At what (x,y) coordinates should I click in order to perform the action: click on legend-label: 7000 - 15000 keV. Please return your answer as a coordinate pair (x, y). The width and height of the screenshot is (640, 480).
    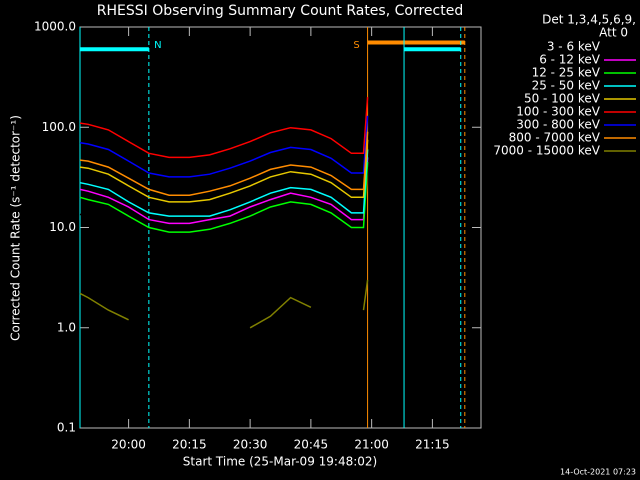
    Looking at the image, I should click on (546, 151).